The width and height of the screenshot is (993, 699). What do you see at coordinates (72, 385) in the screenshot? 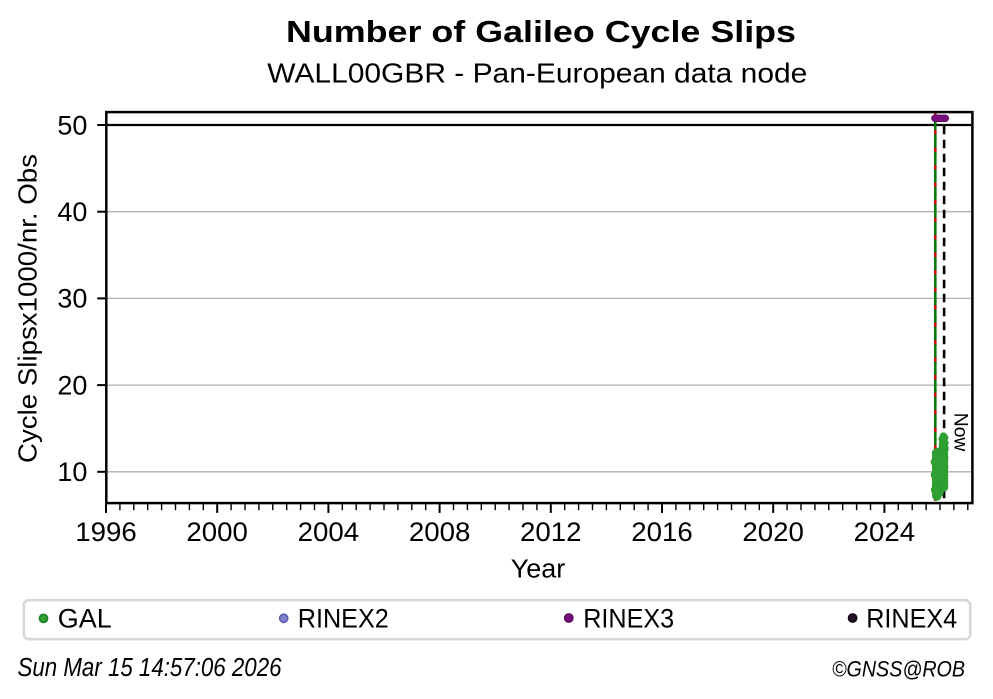
I see `svg-text: 20` at bounding box center [72, 385].